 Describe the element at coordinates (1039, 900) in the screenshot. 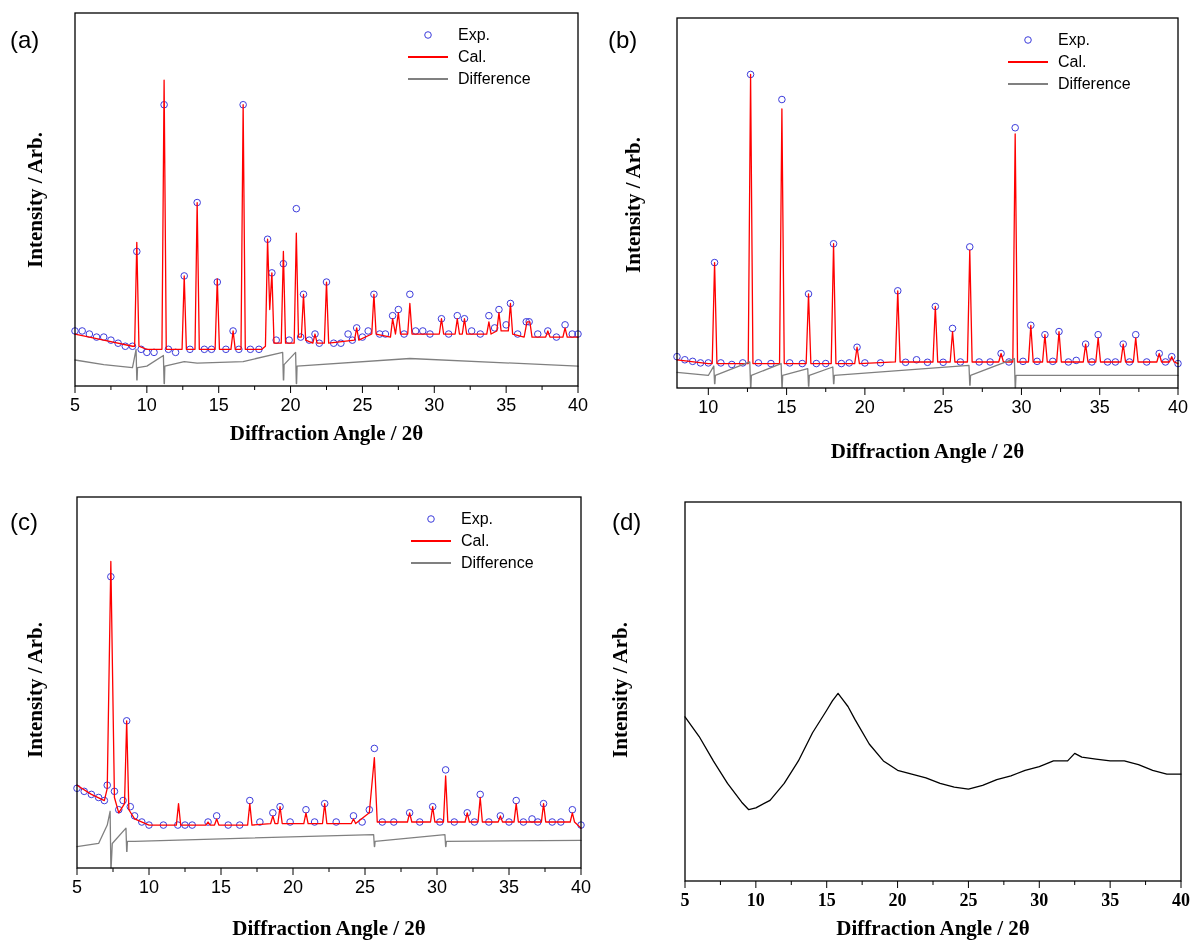

I see `x-tick-label: 30` at that location.